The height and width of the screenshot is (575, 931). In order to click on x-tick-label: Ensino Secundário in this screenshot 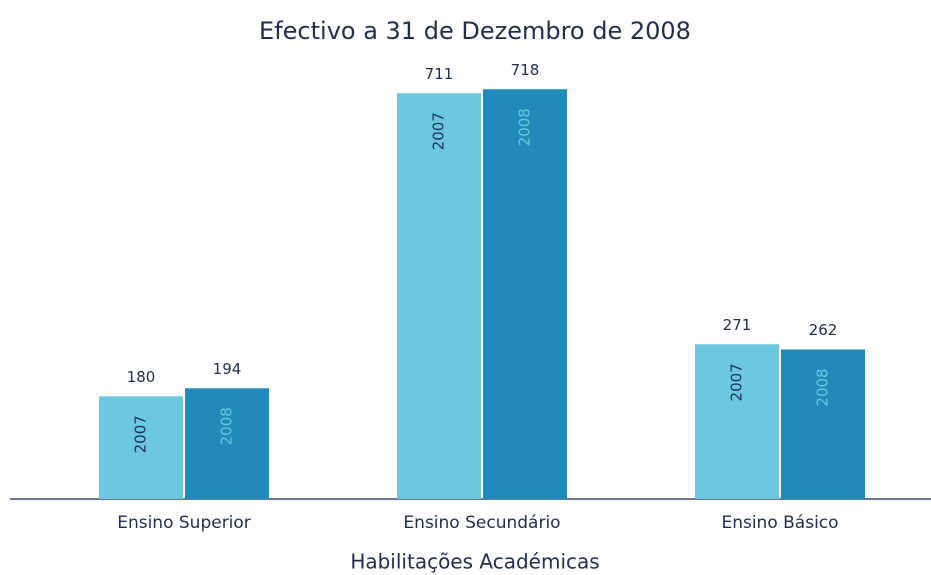, I will do `click(481, 523)`.